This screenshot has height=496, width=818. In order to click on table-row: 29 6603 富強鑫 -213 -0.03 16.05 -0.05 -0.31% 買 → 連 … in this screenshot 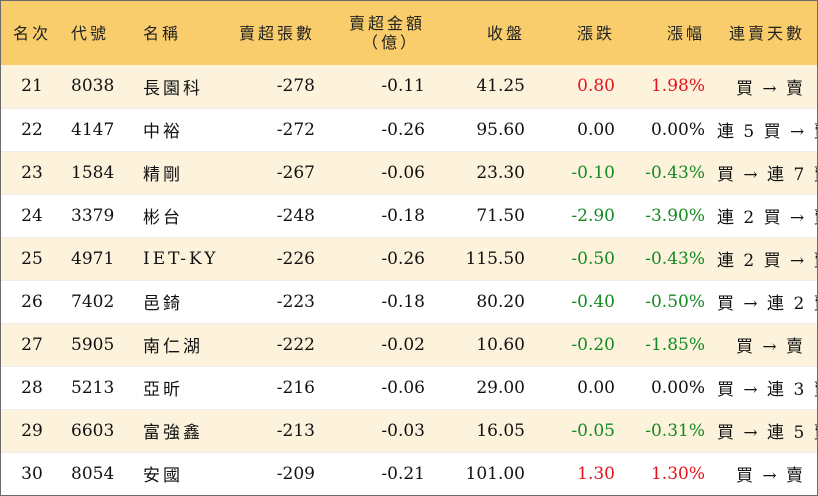, I will do `click(409, 430)`.